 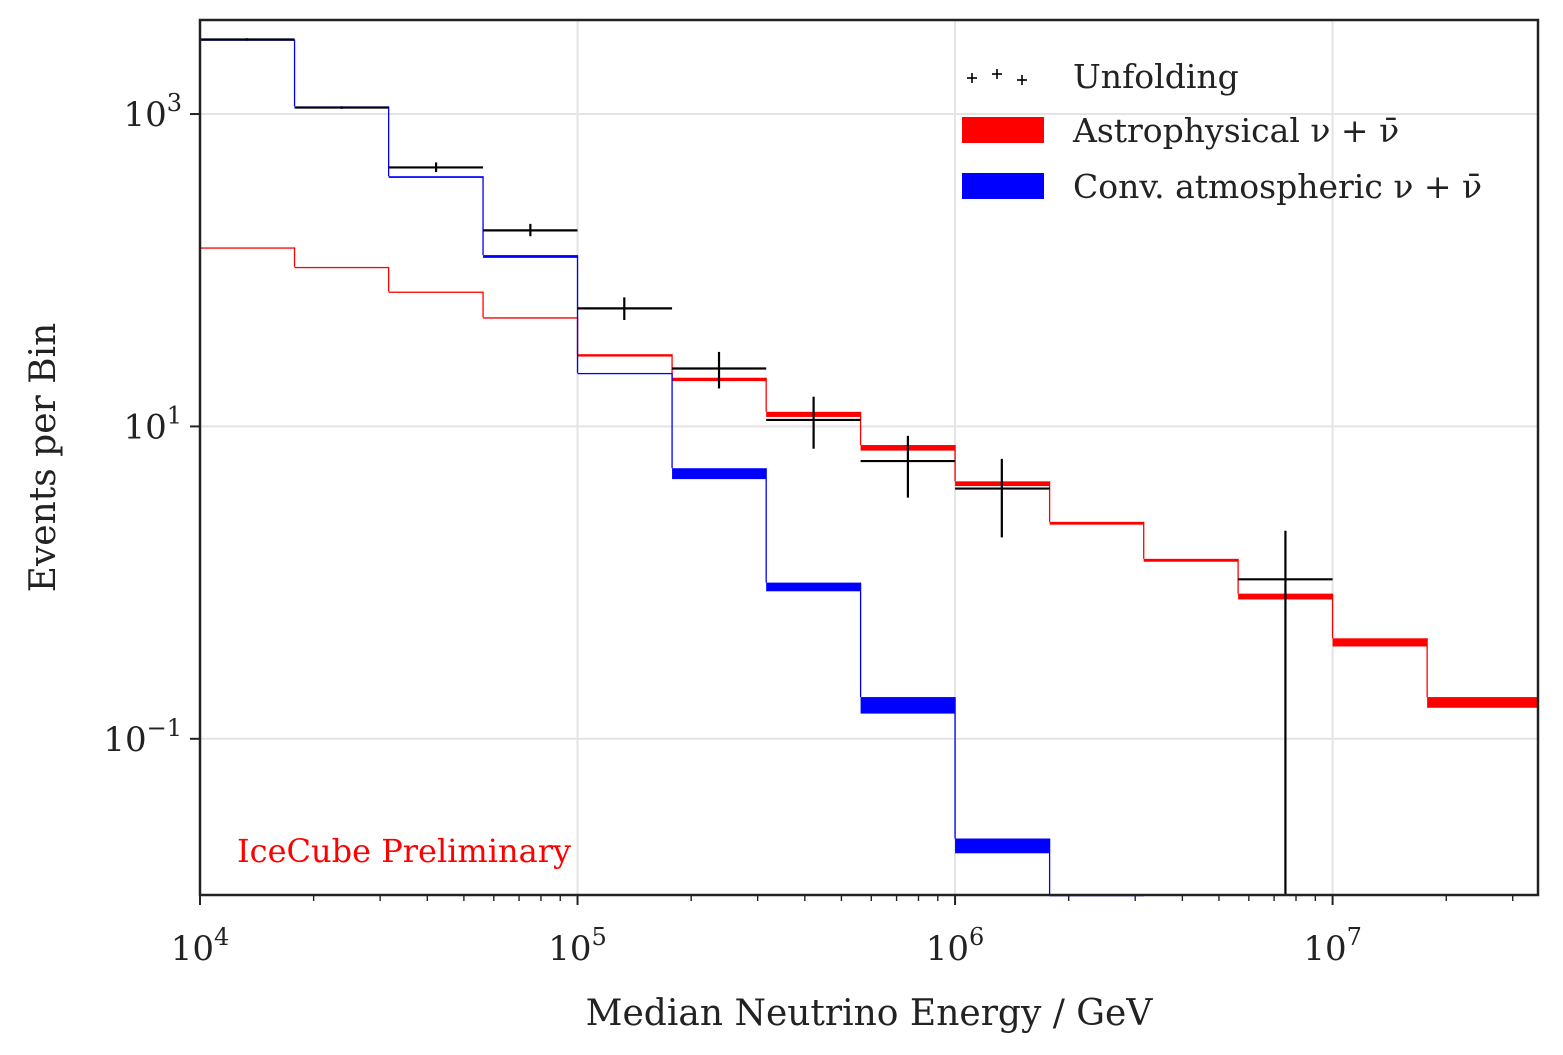 I want to click on legend-marker-unfolding, so click(x=997, y=77).